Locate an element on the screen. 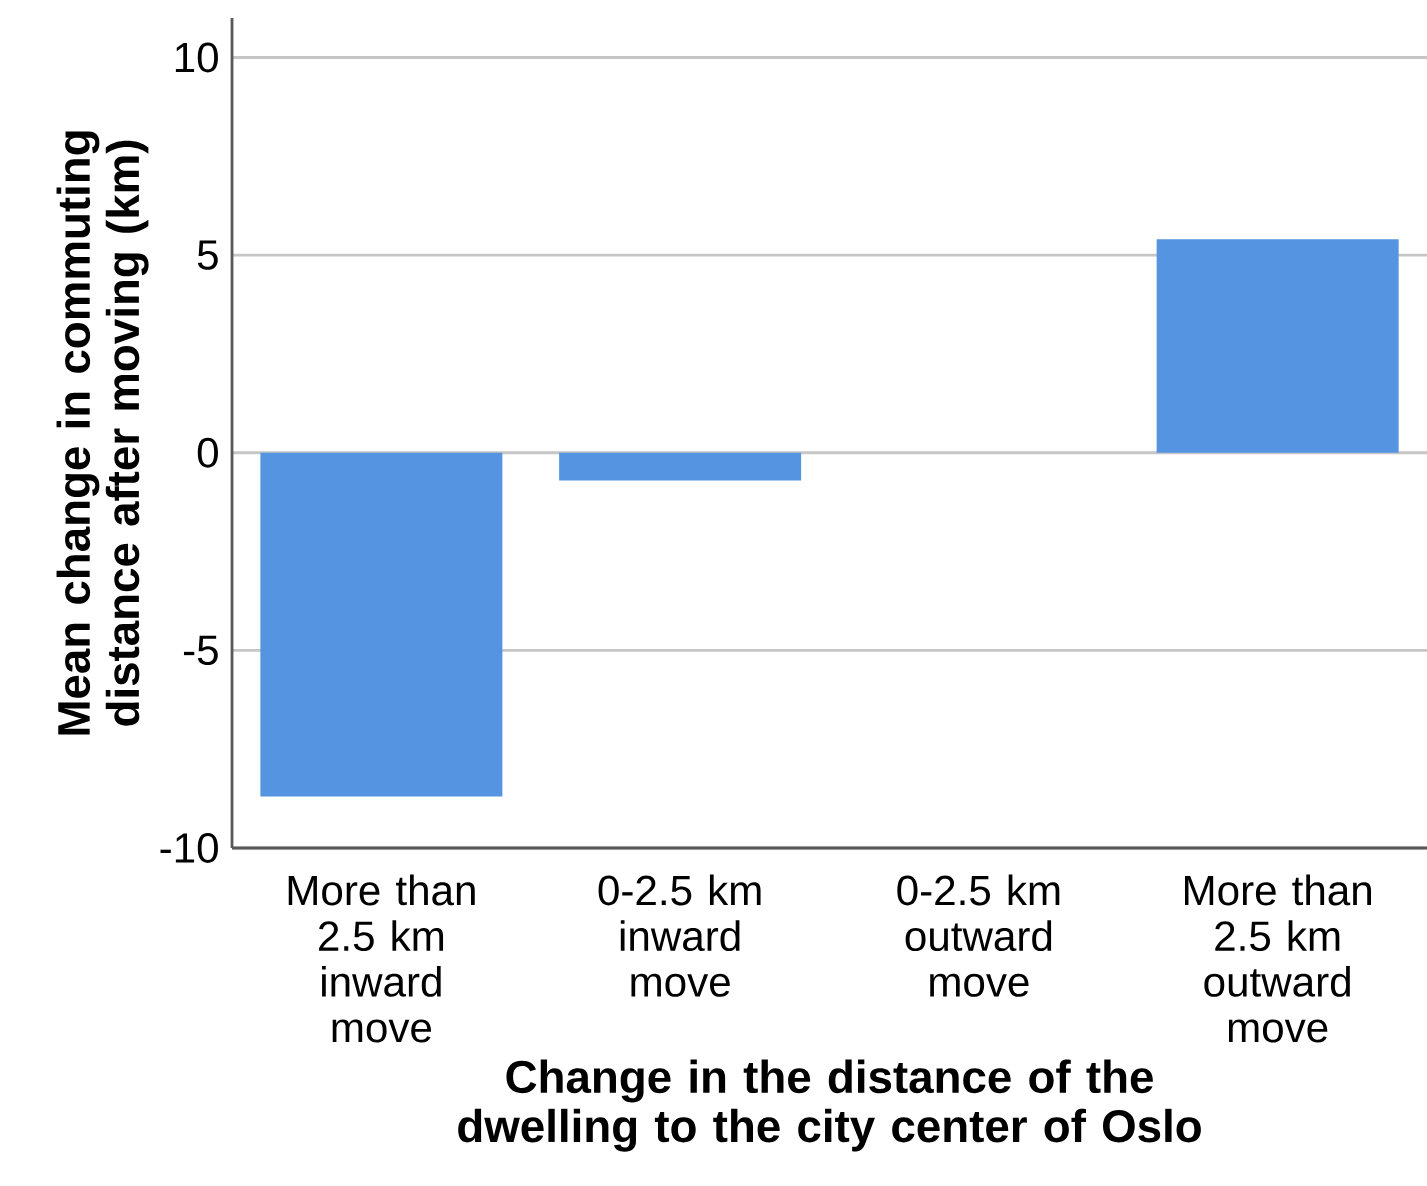 This screenshot has width=1427, height=1186. x-axis-title: Change in the distance of the dwelling to the city center of Oslo is located at coordinates (829, 1105).